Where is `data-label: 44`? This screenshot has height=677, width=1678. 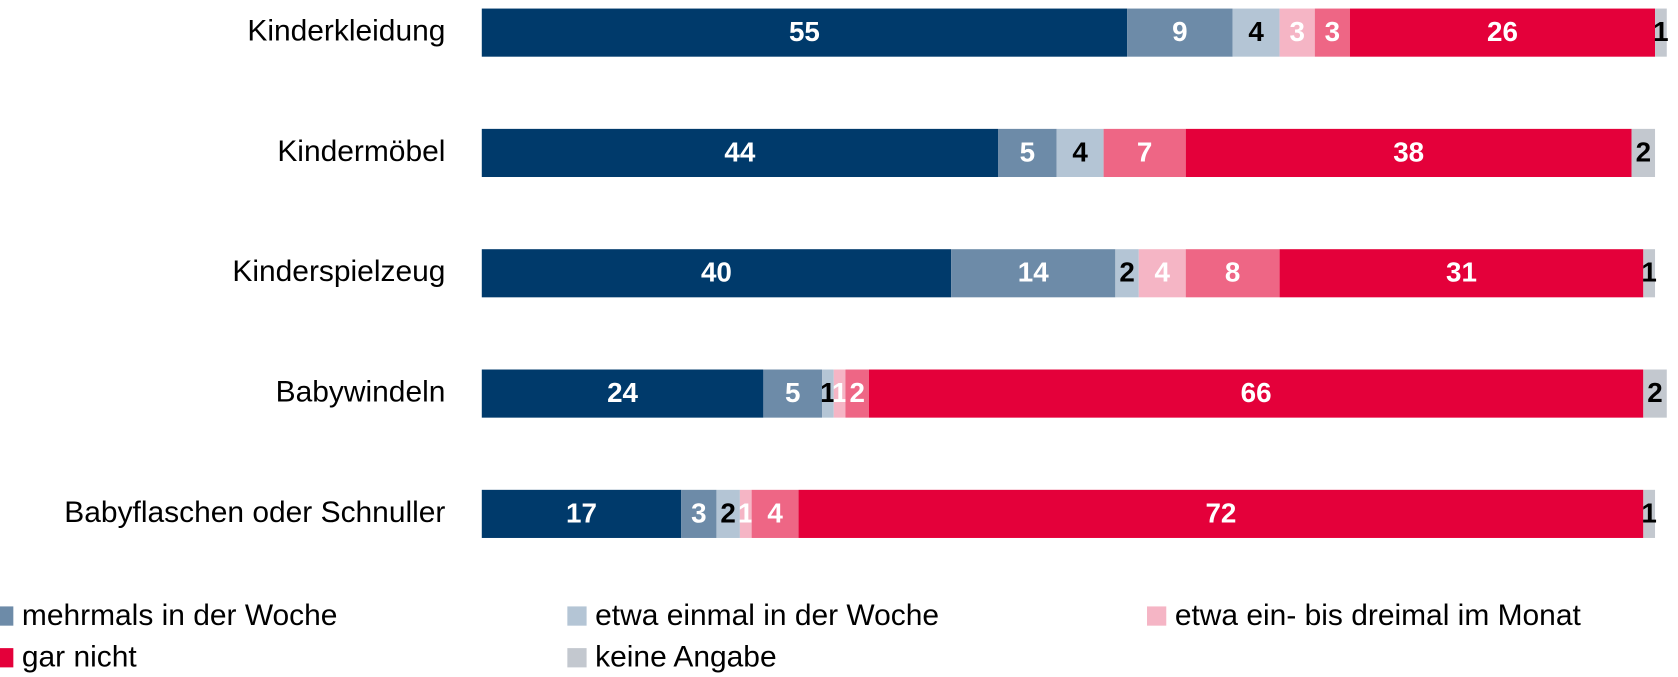 data-label: 44 is located at coordinates (739, 151).